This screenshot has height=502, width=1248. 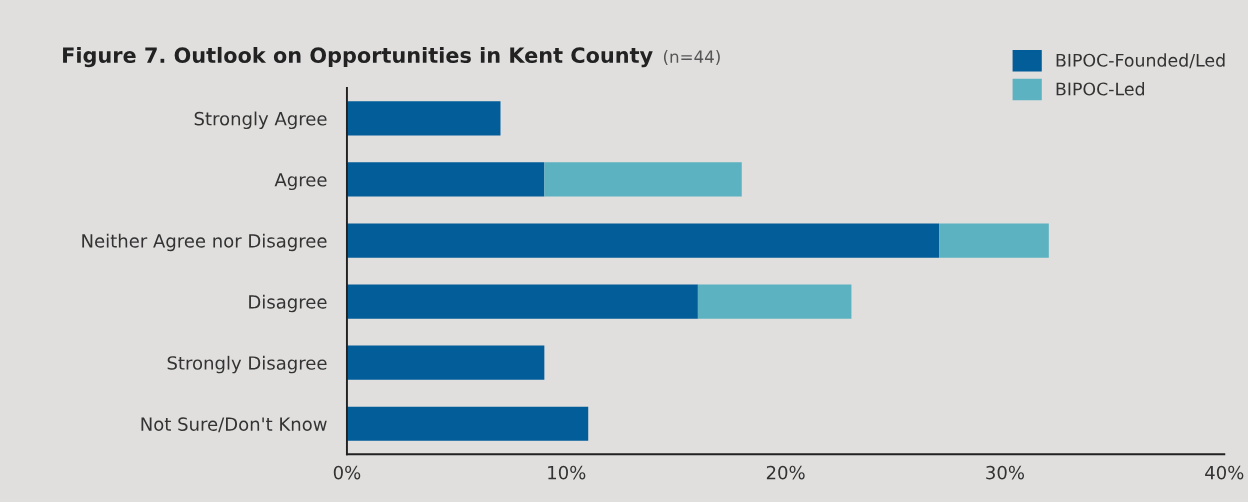 What do you see at coordinates (1140, 61) in the screenshot?
I see `legend-label: BIPOC-Founded/Led` at bounding box center [1140, 61].